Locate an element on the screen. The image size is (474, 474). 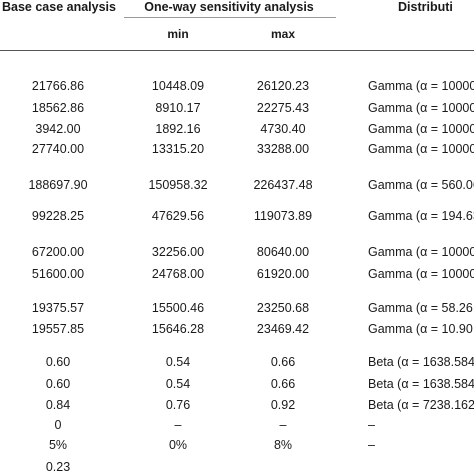
cell-max: 119073.89 is located at coordinates (283, 216).